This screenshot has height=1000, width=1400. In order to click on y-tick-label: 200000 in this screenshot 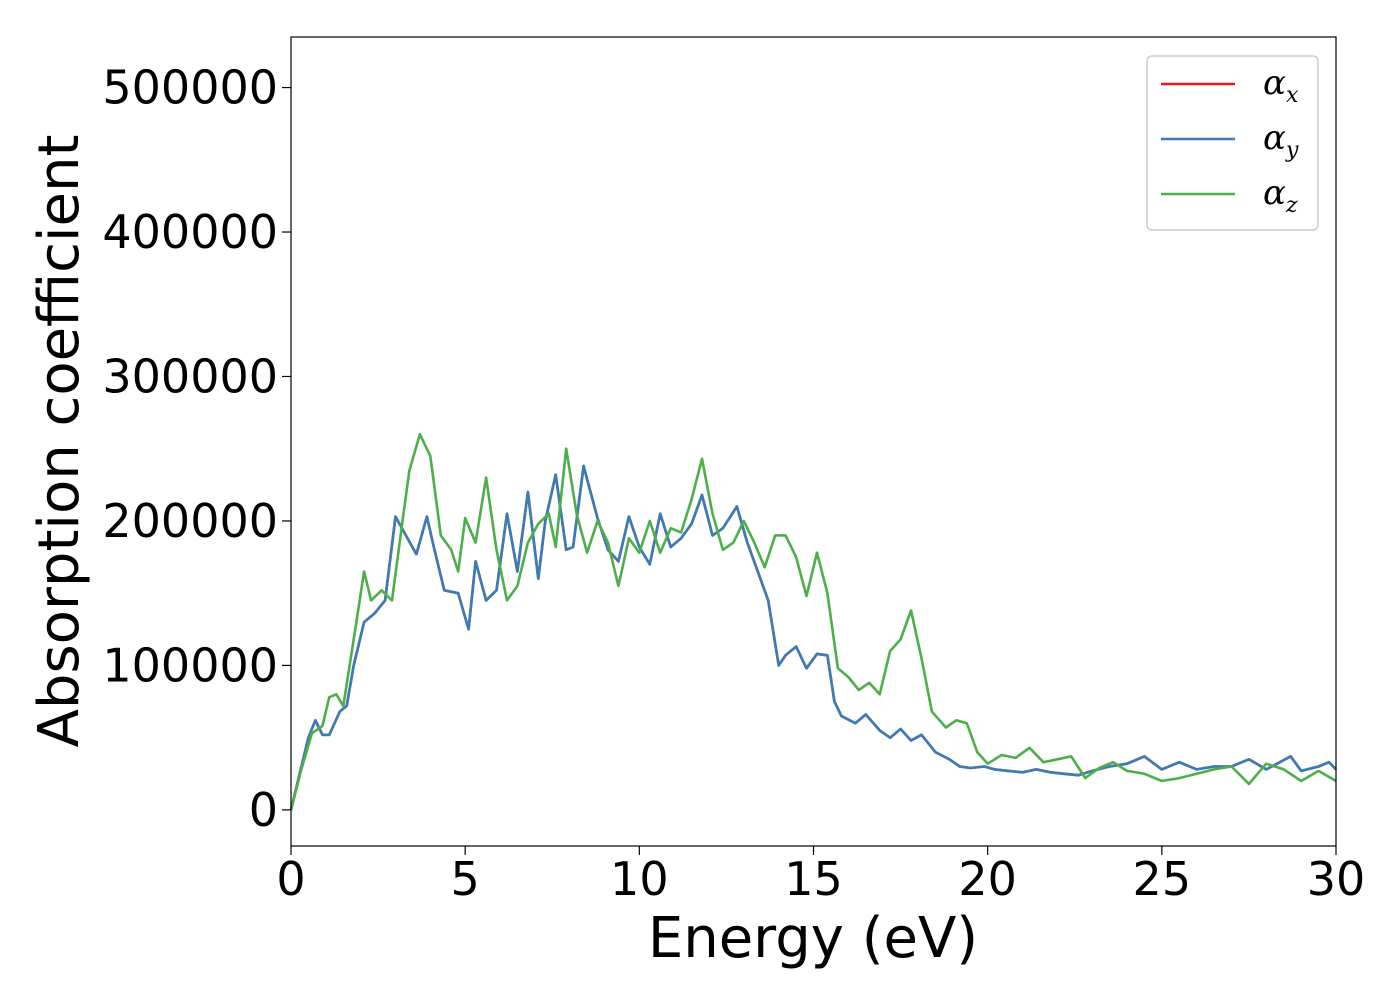, I will do `click(190, 521)`.